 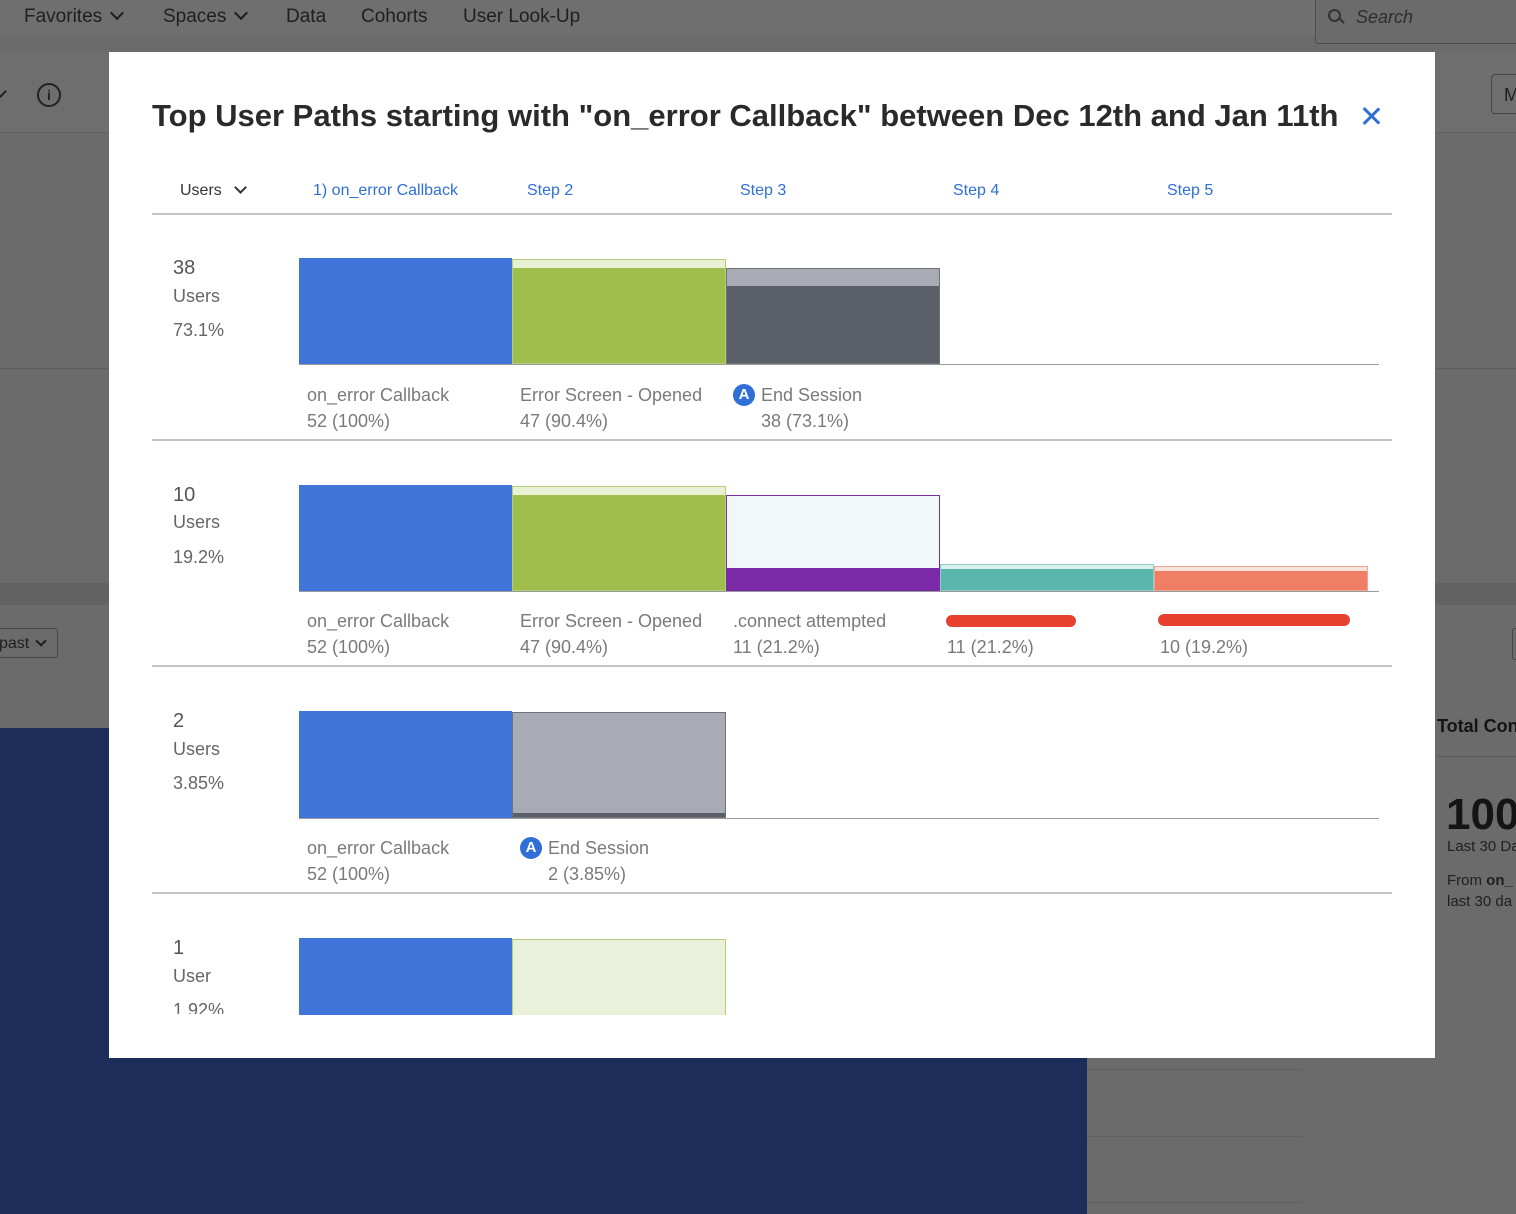 What do you see at coordinates (1503, 94) in the screenshot?
I see `more-button: M` at bounding box center [1503, 94].